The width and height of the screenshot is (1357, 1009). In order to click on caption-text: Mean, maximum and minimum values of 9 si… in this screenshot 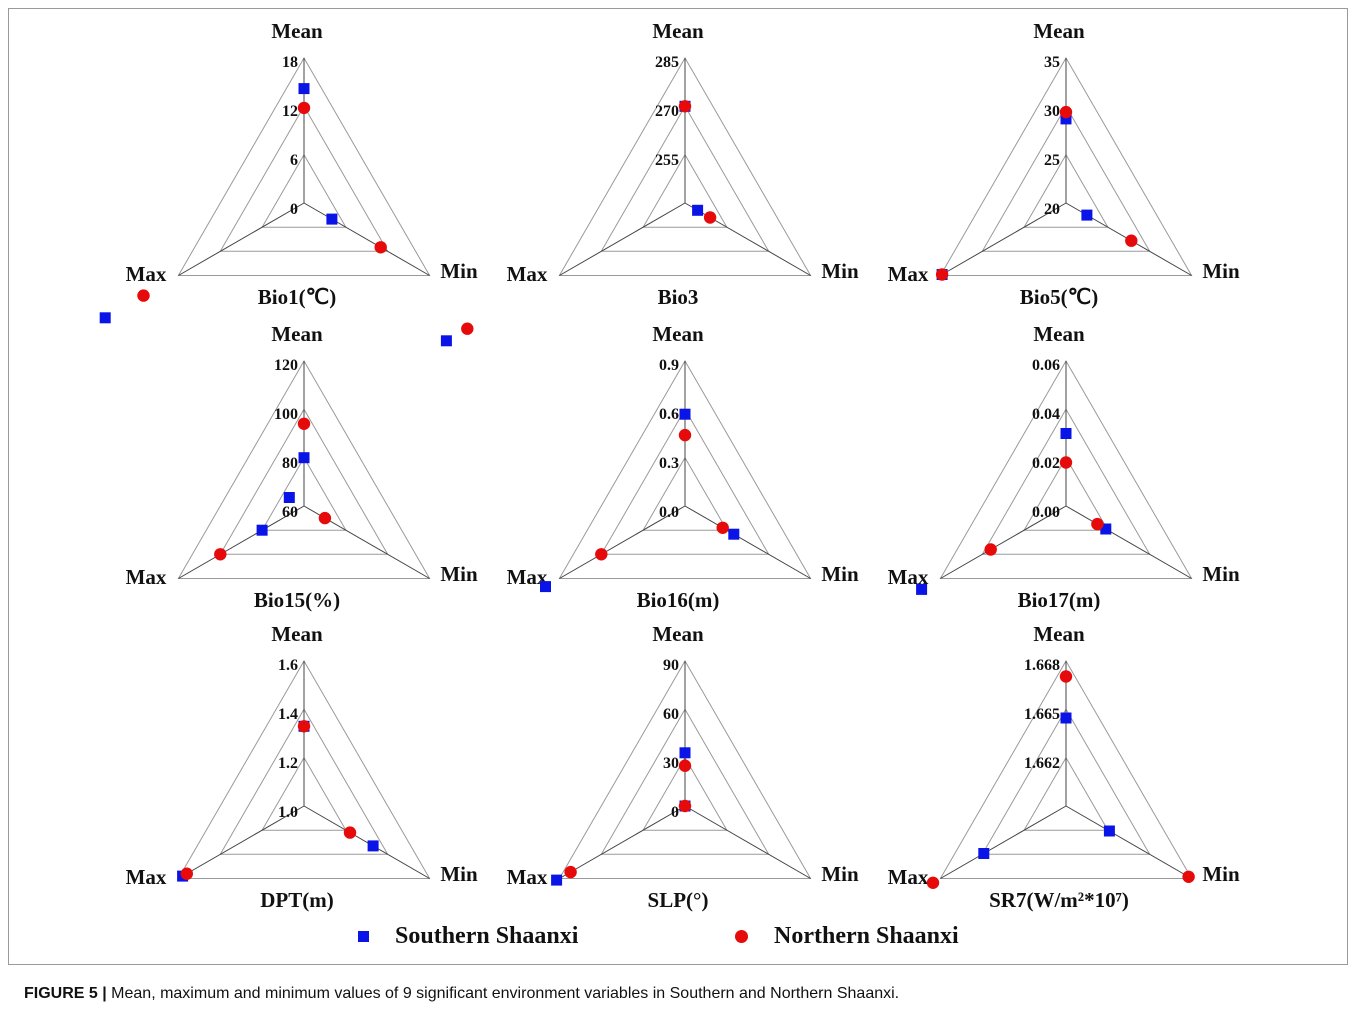, I will do `click(503, 993)`.